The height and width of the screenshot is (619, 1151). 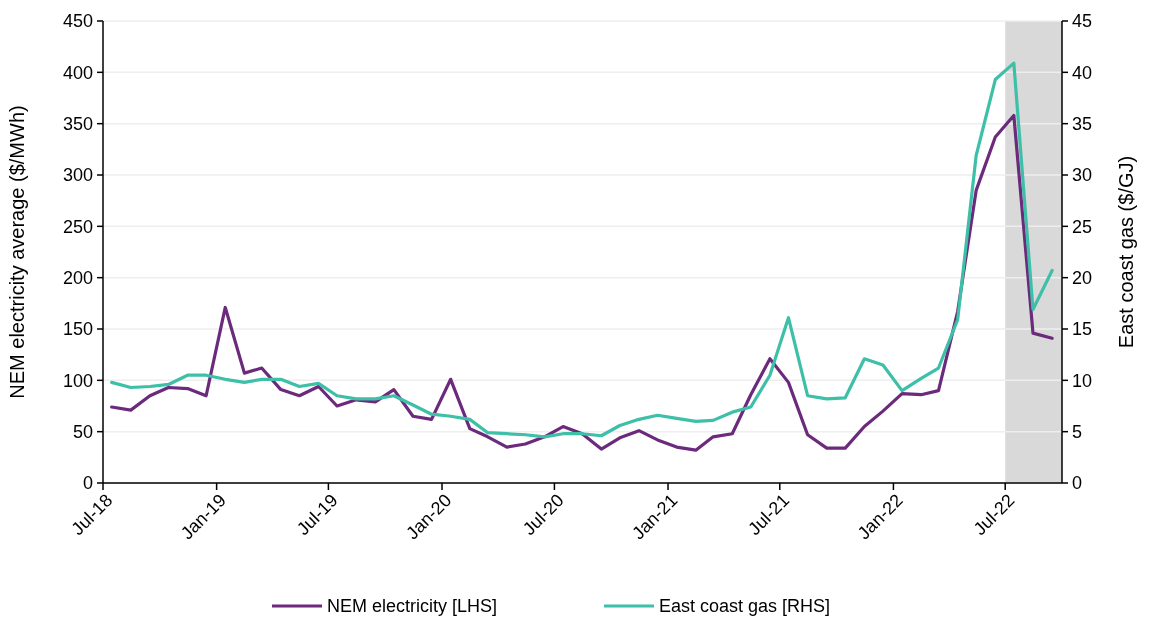 What do you see at coordinates (412, 606) in the screenshot?
I see `legend-label: NEM electricity [LHS]` at bounding box center [412, 606].